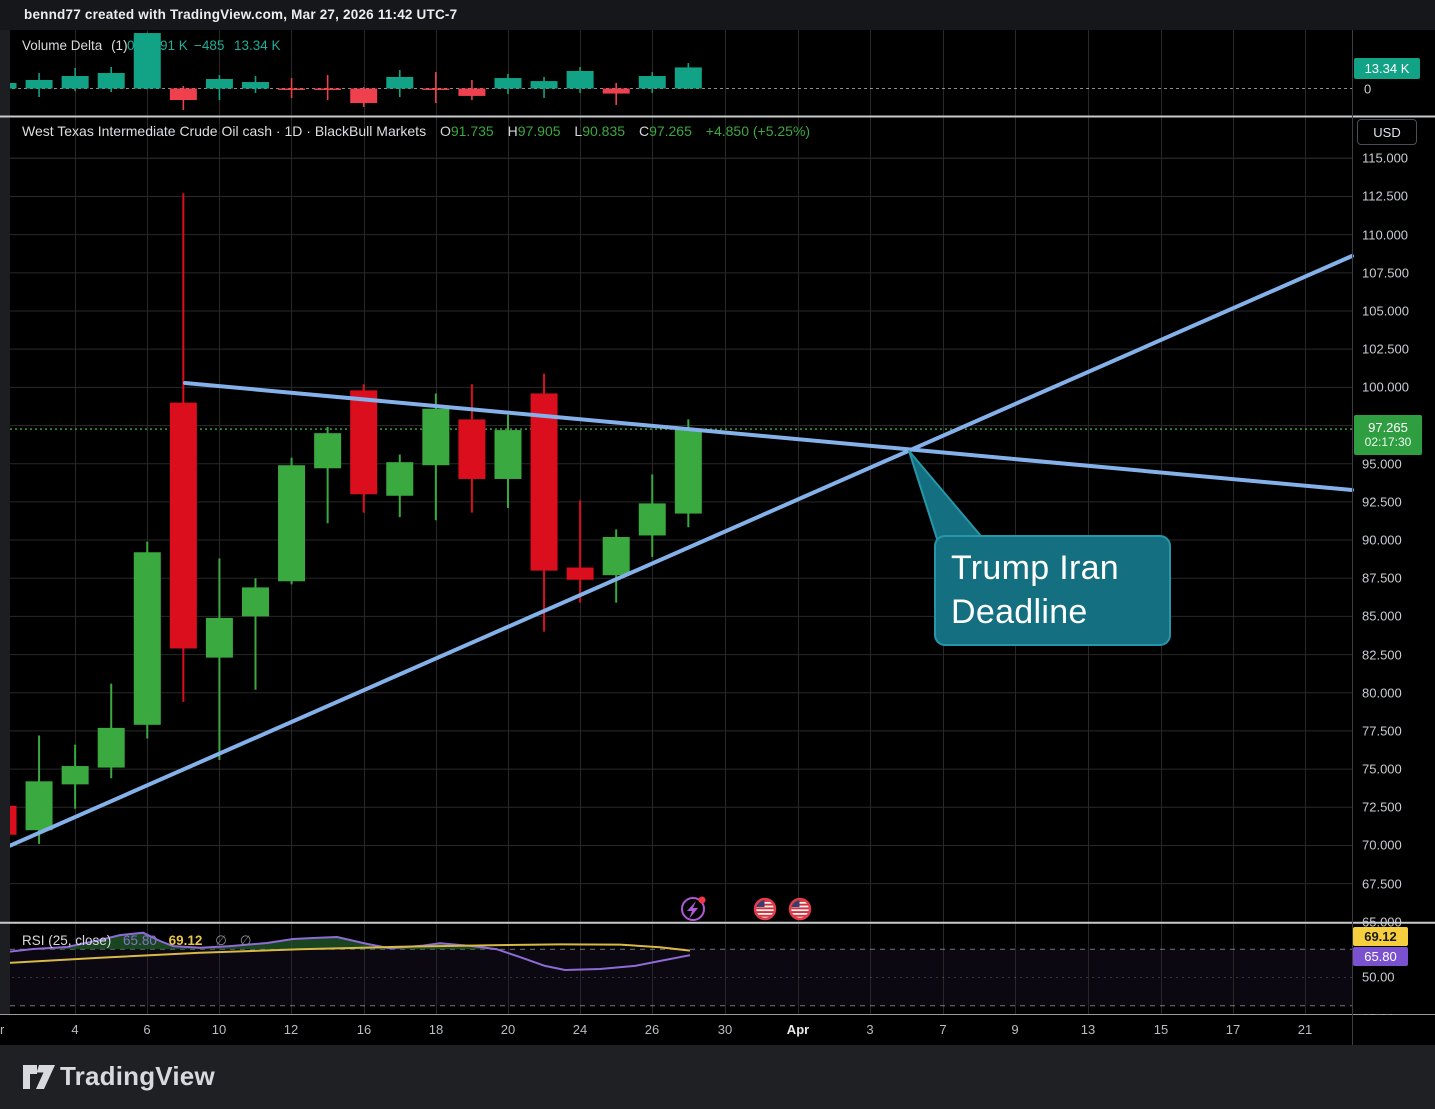 This screenshot has height=1109, width=1435. I want to click on close-value: 97.265, so click(670, 131).